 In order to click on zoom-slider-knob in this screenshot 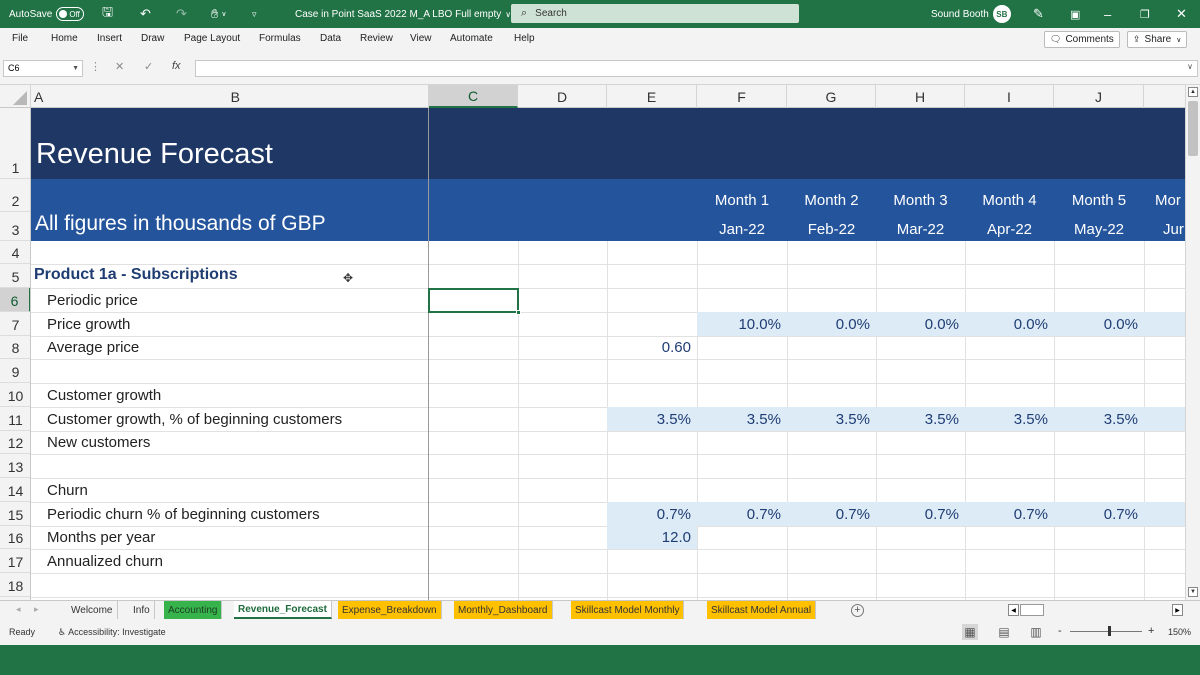, I will do `click(1109, 631)`.